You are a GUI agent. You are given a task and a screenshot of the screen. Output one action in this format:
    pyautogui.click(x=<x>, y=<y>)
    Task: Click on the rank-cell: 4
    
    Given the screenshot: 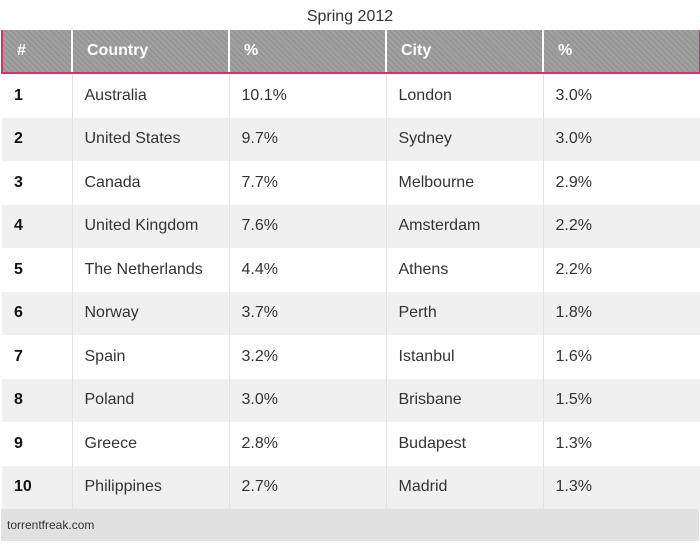 What is the action you would take?
    pyautogui.click(x=37, y=226)
    